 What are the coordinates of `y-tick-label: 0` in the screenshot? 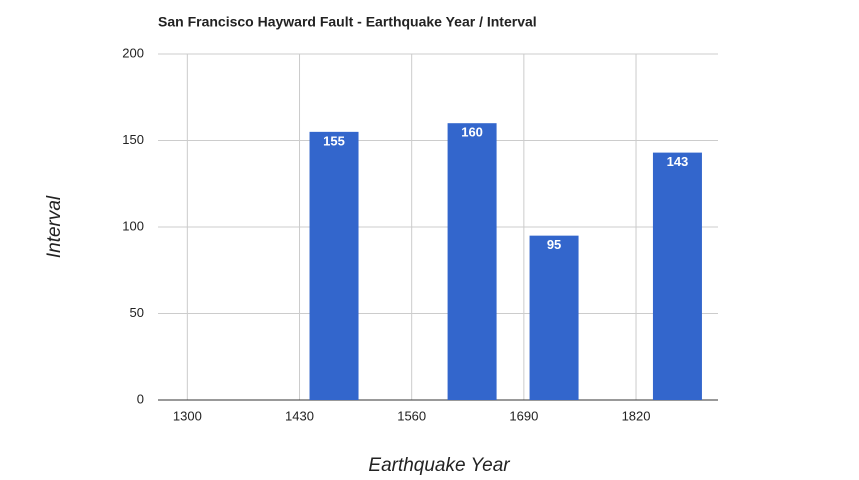 It's located at (140, 398).